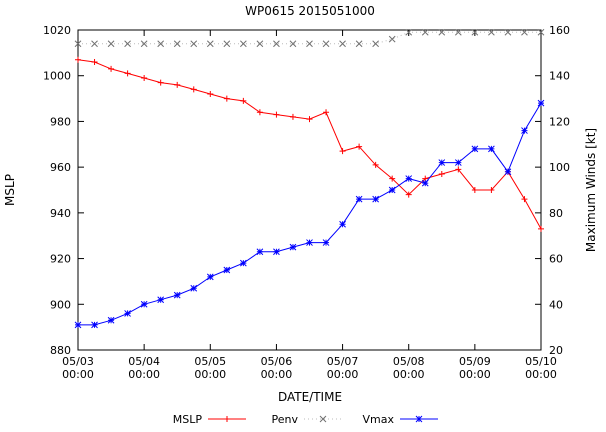 The height and width of the screenshot is (432, 606). Describe the element at coordinates (277, 368) in the screenshot. I see `x-tick-label: 05/06 00:00` at that location.